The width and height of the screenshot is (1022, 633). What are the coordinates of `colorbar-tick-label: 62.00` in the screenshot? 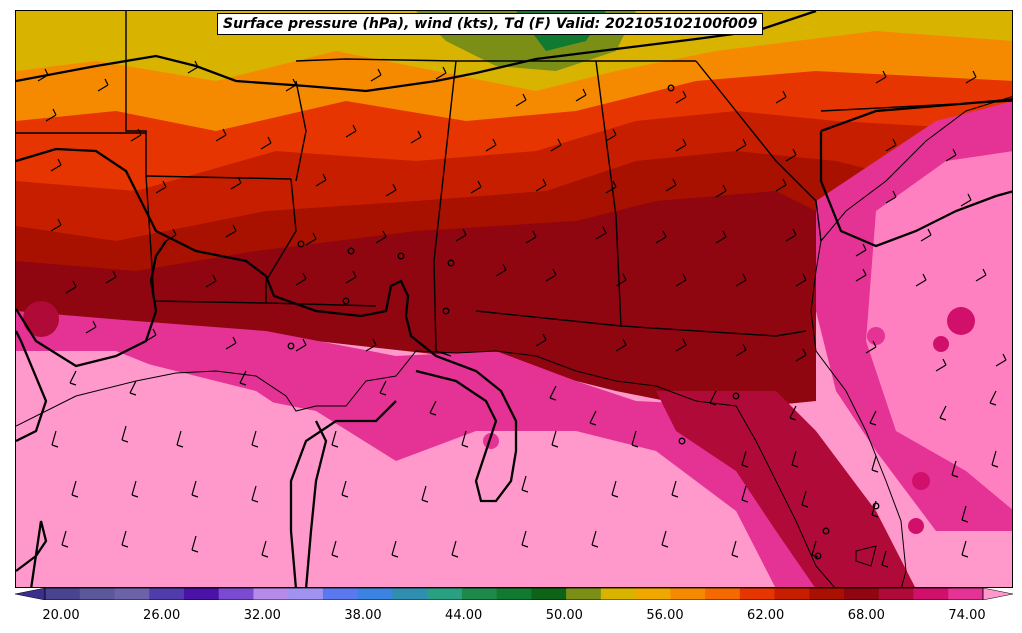 It's located at (766, 615).